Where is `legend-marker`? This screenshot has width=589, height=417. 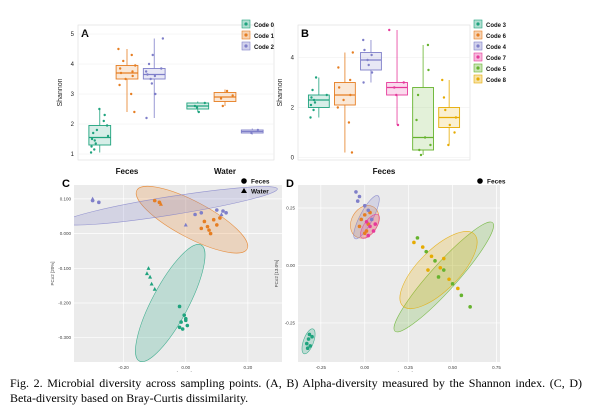 legend-marker is located at coordinates (480, 181).